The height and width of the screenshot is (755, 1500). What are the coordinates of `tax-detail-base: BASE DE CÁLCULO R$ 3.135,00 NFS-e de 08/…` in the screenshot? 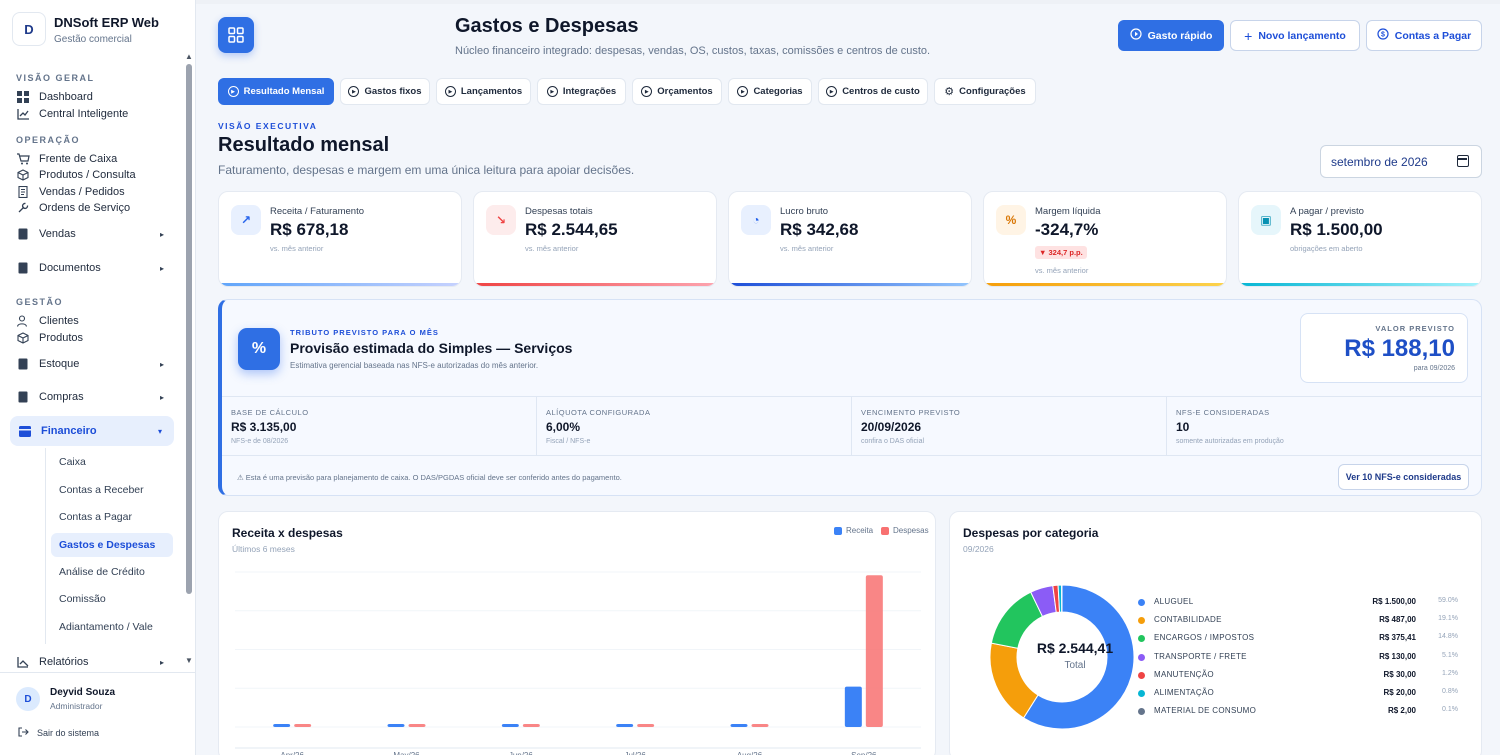 It's located at (379, 426).